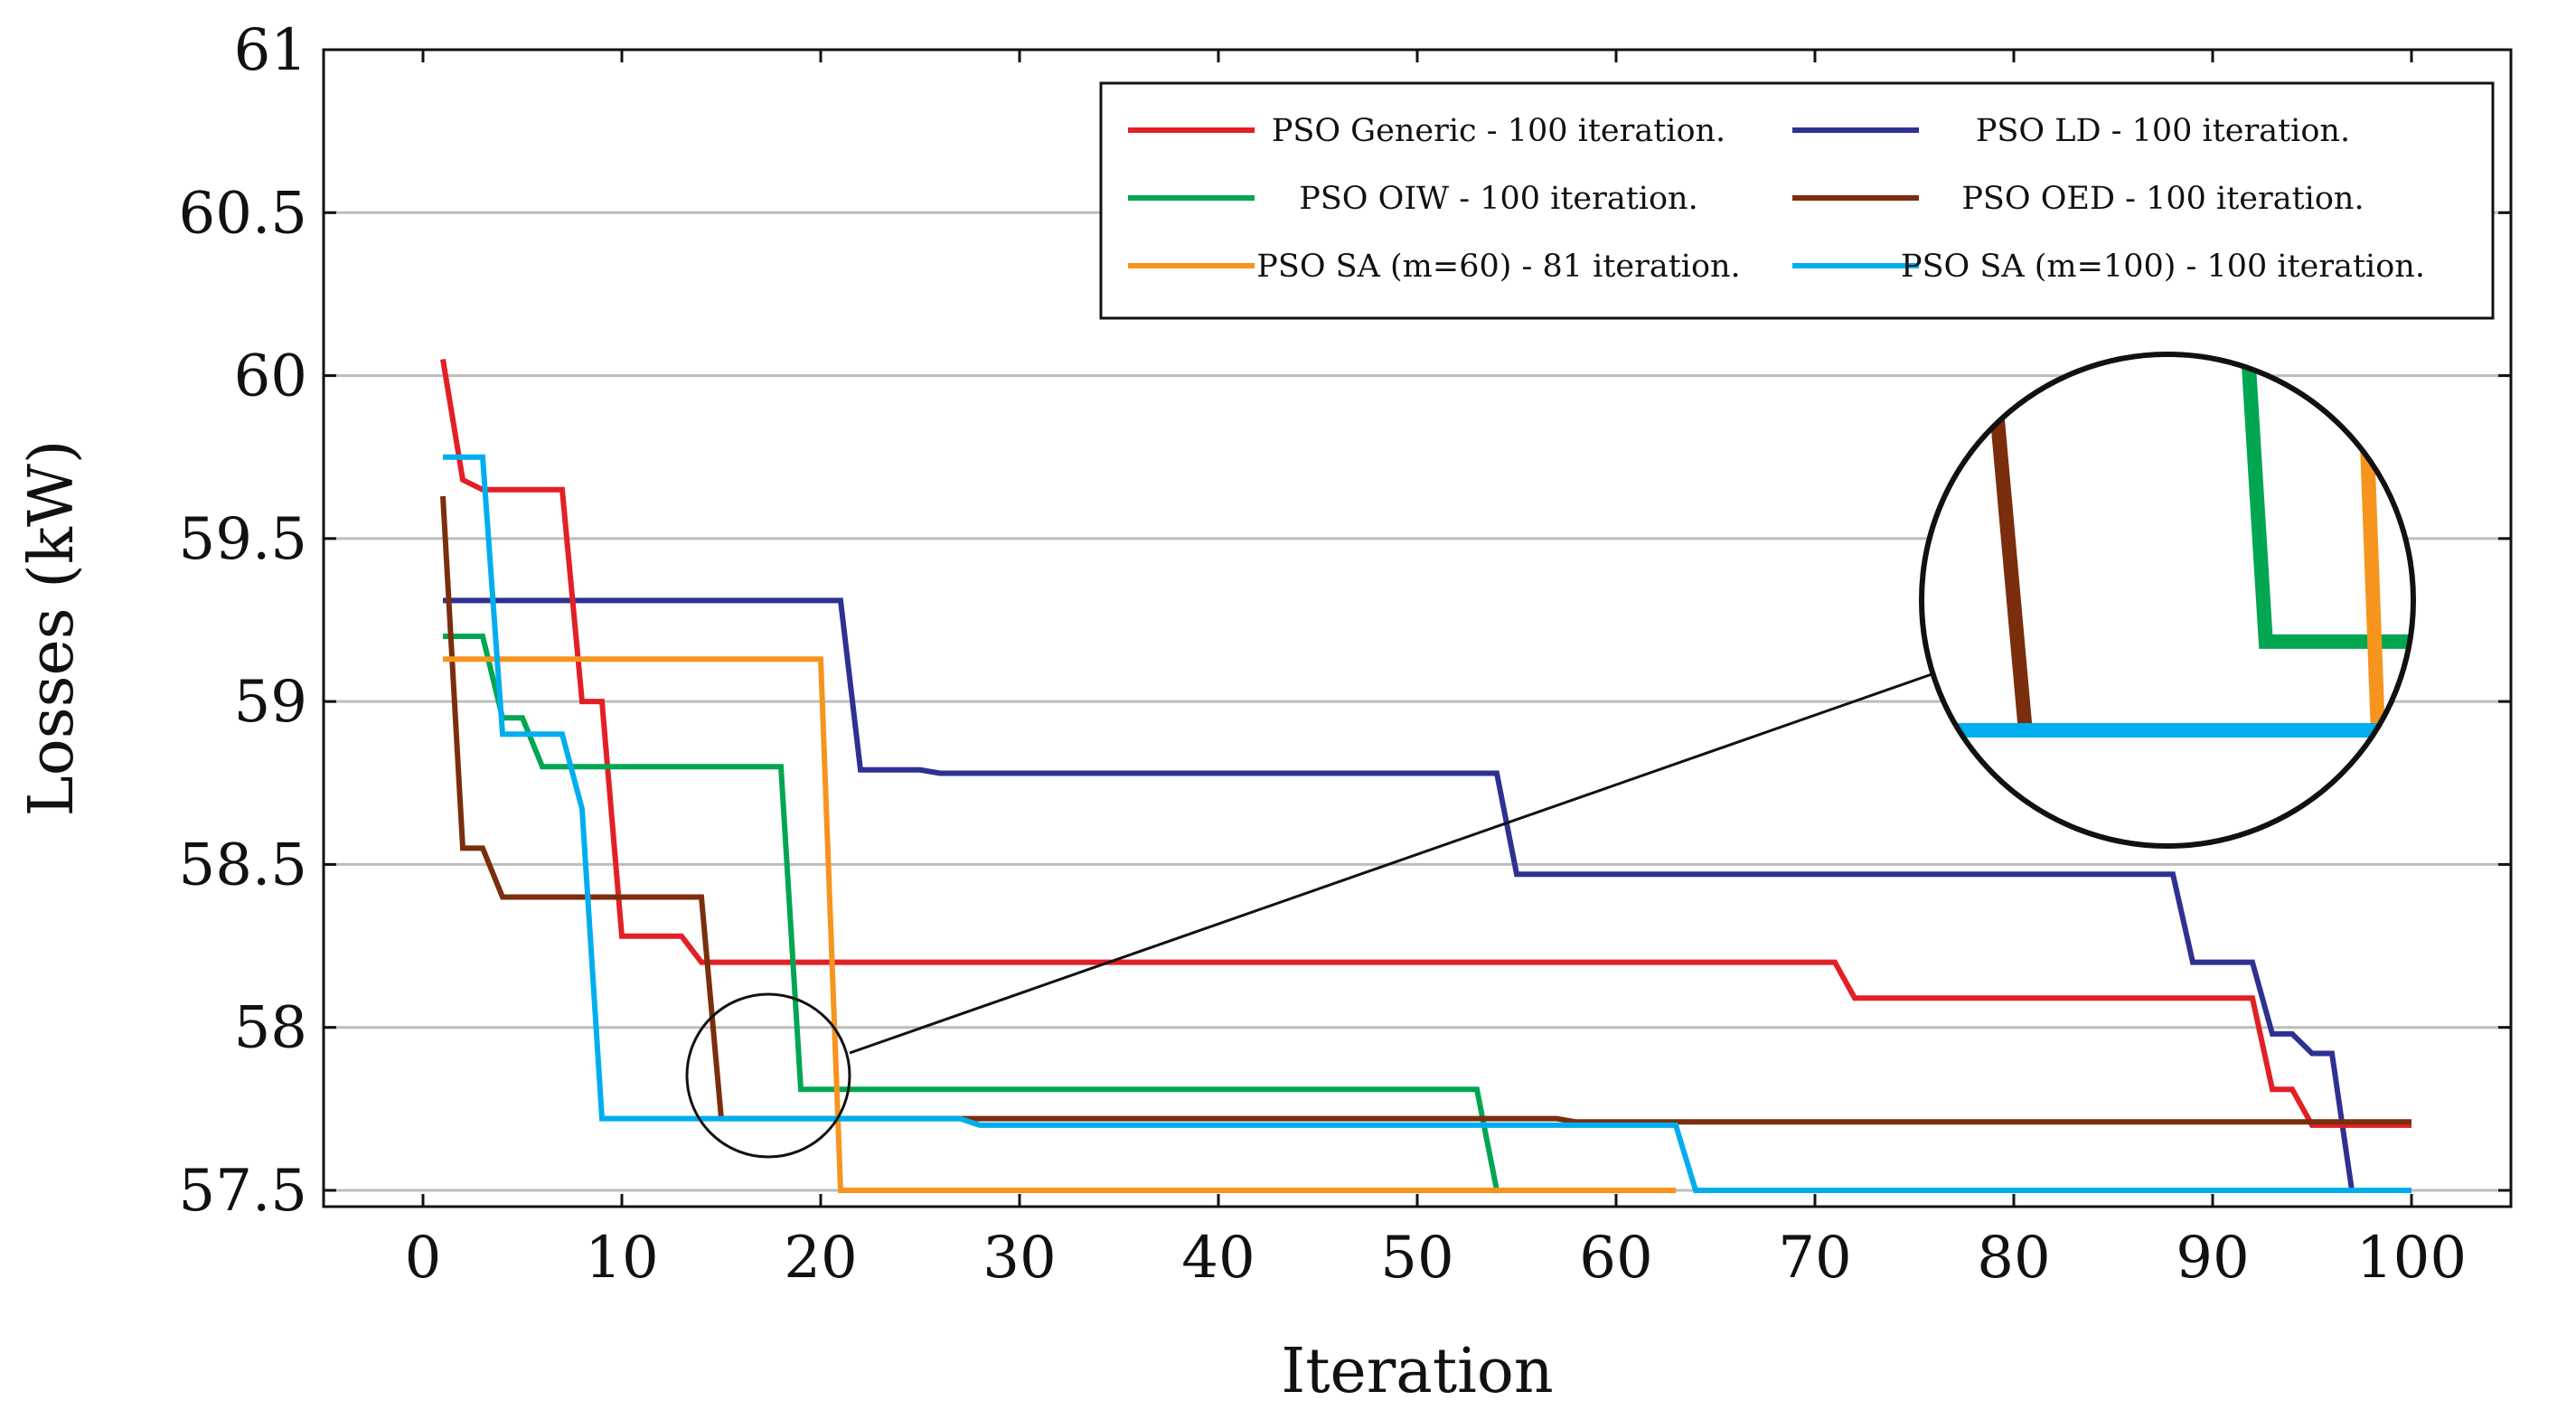 This screenshot has height=1410, width=2576. Describe the element at coordinates (622, 1258) in the screenshot. I see `x-tick-label: 10` at that location.